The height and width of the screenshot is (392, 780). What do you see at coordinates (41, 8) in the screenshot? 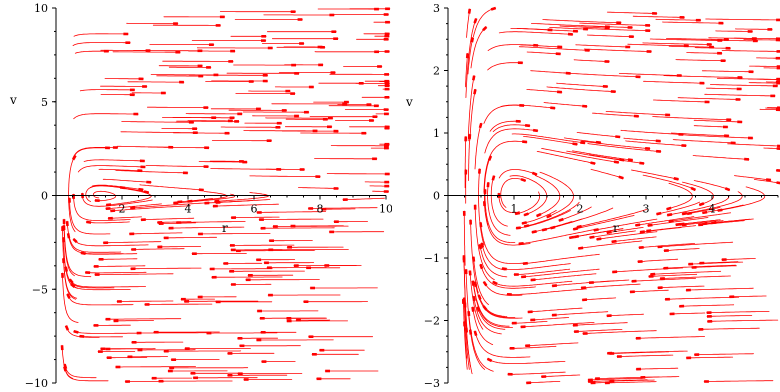
I see `y-tick-label: 10` at bounding box center [41, 8].